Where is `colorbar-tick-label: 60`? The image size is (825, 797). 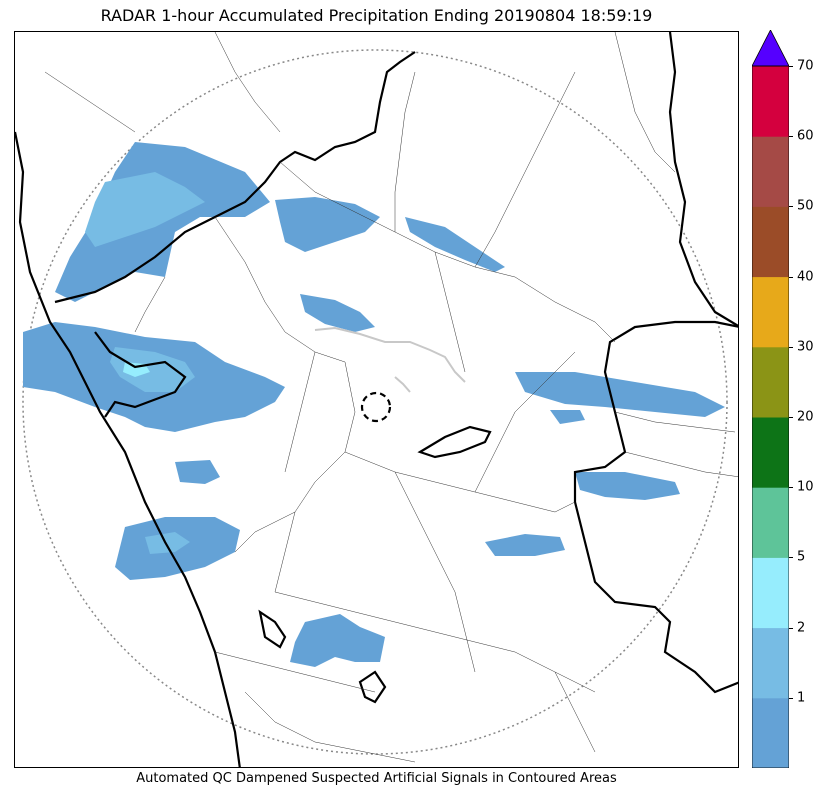
colorbar-tick-label: 60 is located at coordinates (805, 136).